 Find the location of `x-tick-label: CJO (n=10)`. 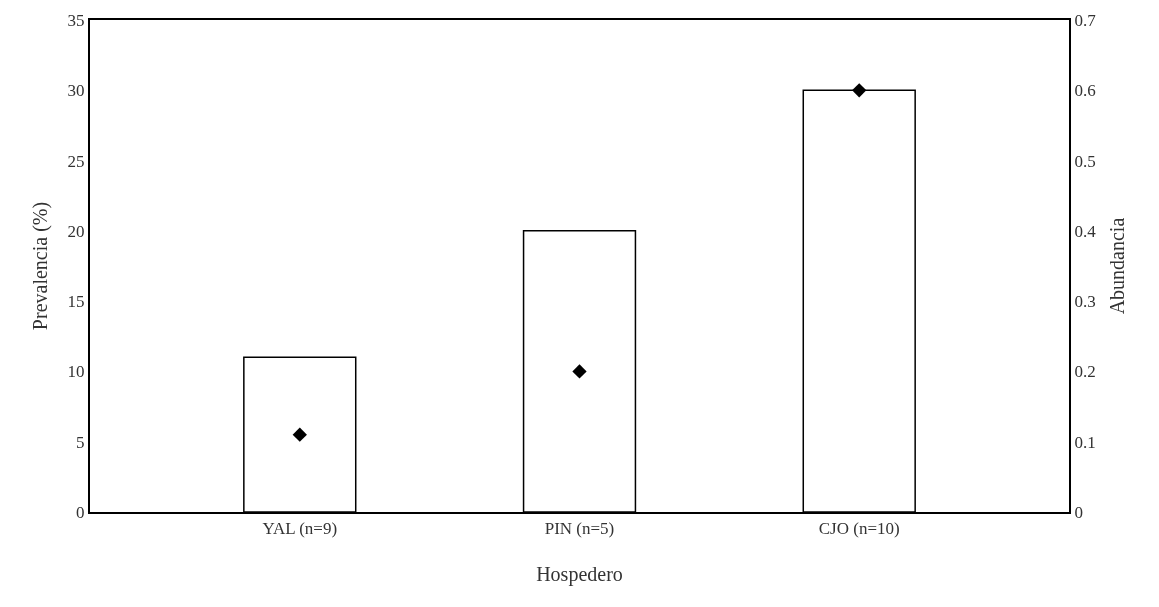

x-tick-label: CJO (n=10) is located at coordinates (859, 529).